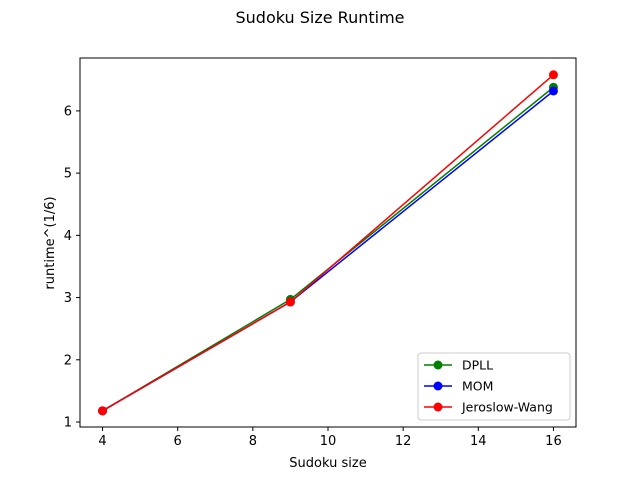 Image resolution: width=640 pixels, height=480 pixels. What do you see at coordinates (68, 360) in the screenshot?
I see `y-tick-label: 2` at bounding box center [68, 360].